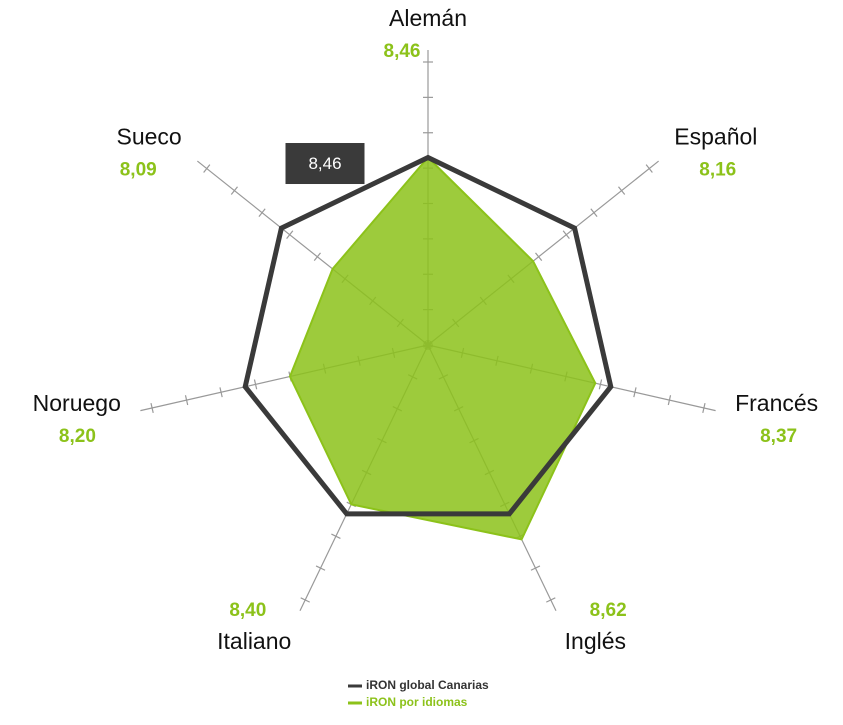  I want to click on value-label: 8,46, so click(402, 51).